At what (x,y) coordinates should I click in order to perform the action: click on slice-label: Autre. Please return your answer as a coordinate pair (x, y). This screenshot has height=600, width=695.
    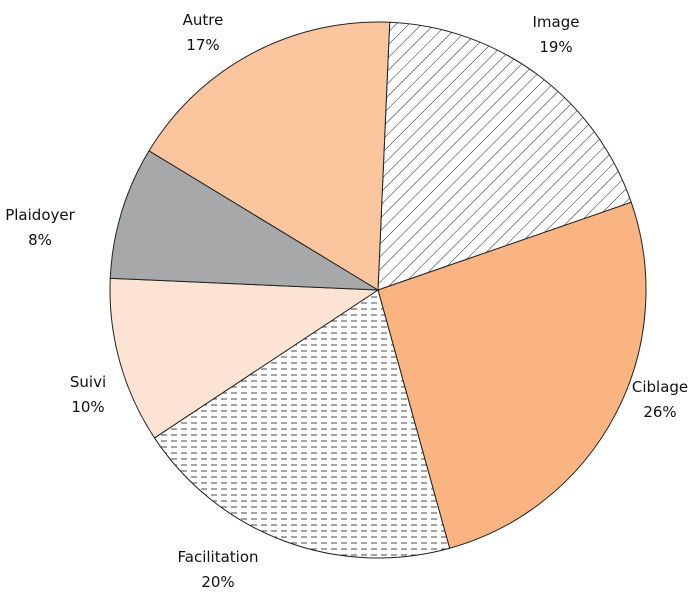
    Looking at the image, I should click on (203, 20).